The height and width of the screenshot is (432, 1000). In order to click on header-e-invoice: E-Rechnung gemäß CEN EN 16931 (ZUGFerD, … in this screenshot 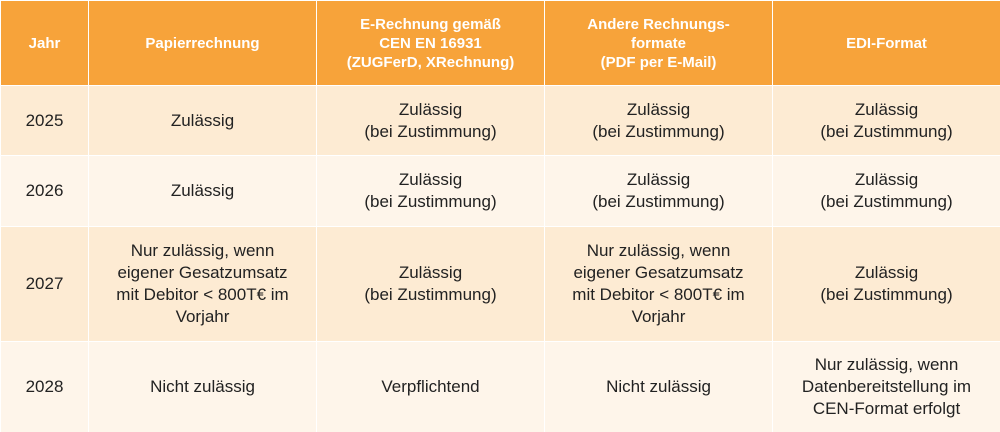, I will do `click(430, 43)`.